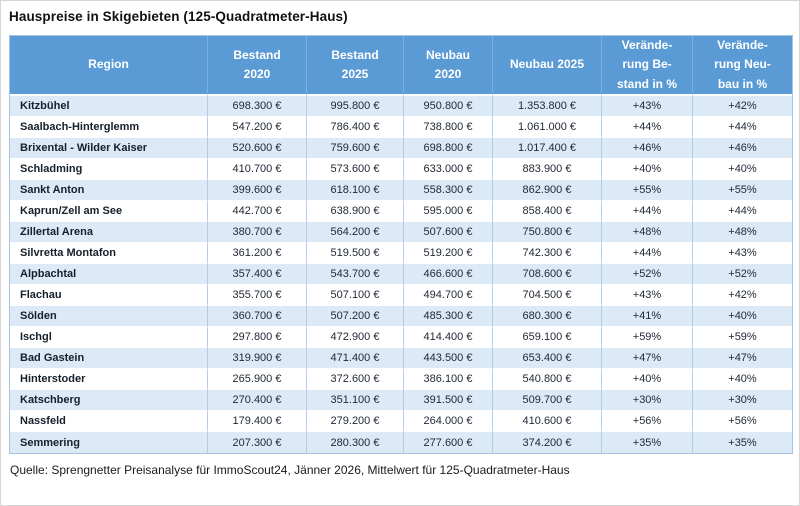  Describe the element at coordinates (547, 337) in the screenshot. I see `value-cell: 659.100 €` at that location.